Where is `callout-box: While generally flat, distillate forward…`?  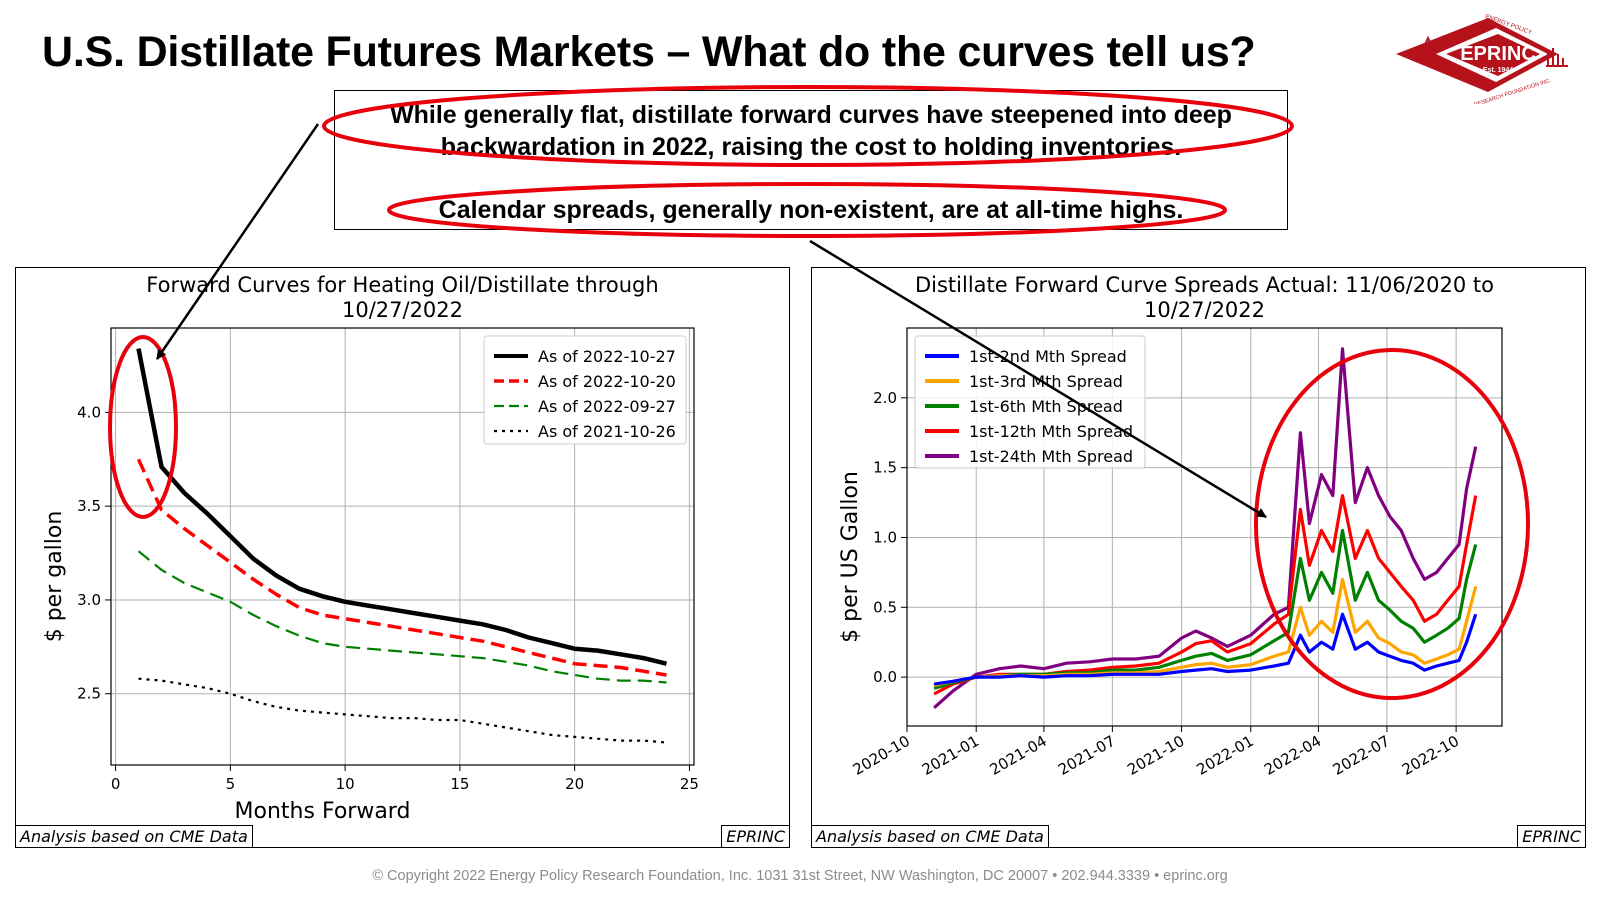
callout-box: While generally flat, distillate forward… is located at coordinates (811, 160).